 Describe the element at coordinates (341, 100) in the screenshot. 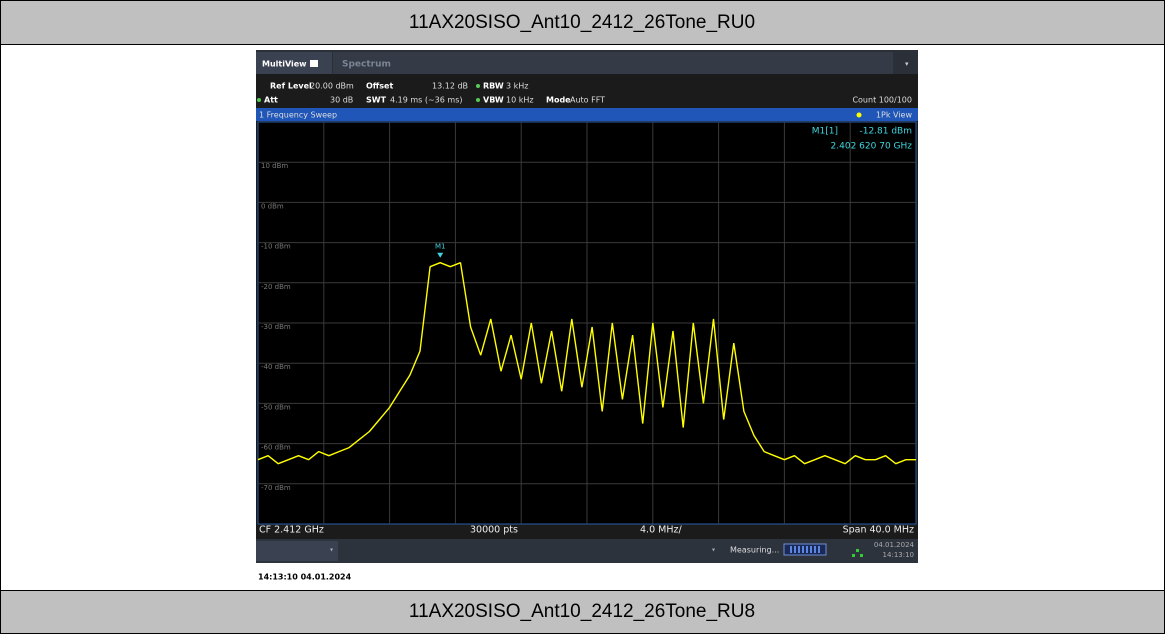

I see `value: 30 dB` at that location.